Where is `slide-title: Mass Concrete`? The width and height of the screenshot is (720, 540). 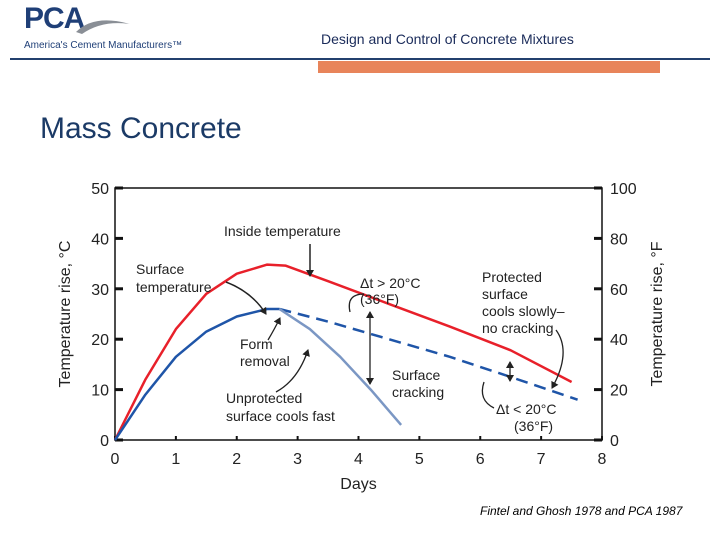 slide-title: Mass Concrete is located at coordinates (141, 128).